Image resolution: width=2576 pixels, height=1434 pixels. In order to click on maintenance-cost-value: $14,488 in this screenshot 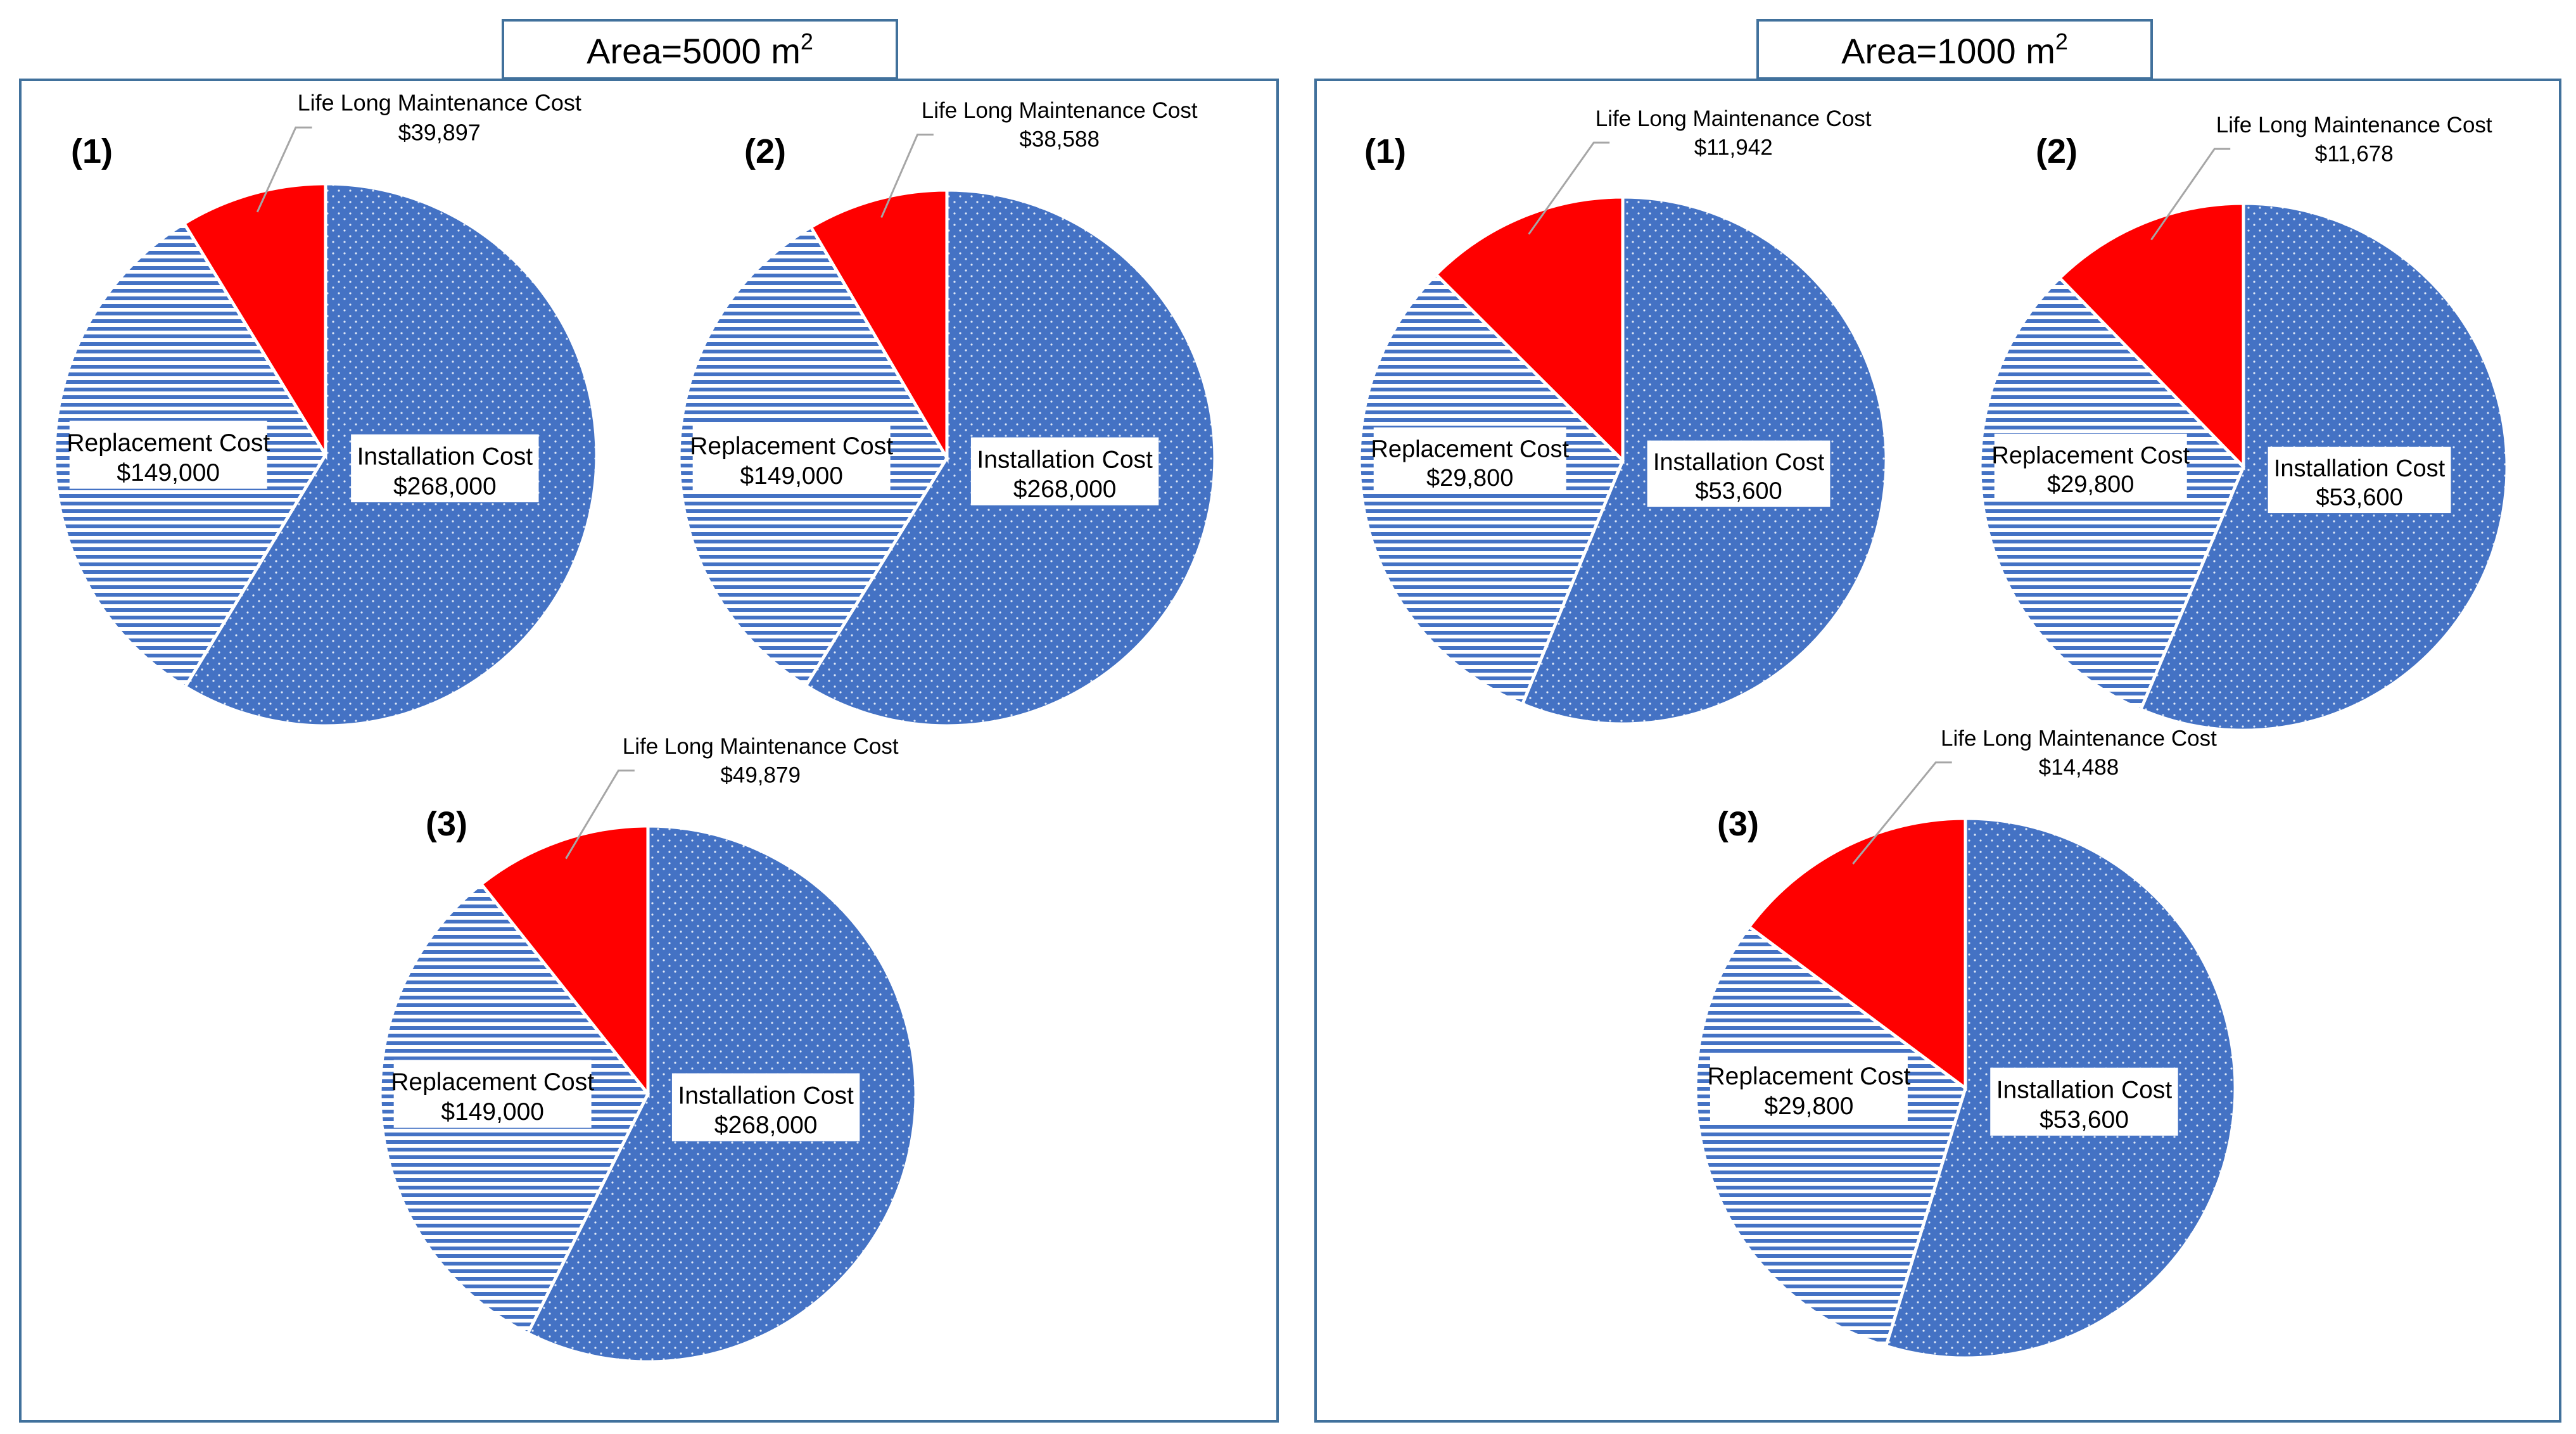, I will do `click(2079, 767)`.